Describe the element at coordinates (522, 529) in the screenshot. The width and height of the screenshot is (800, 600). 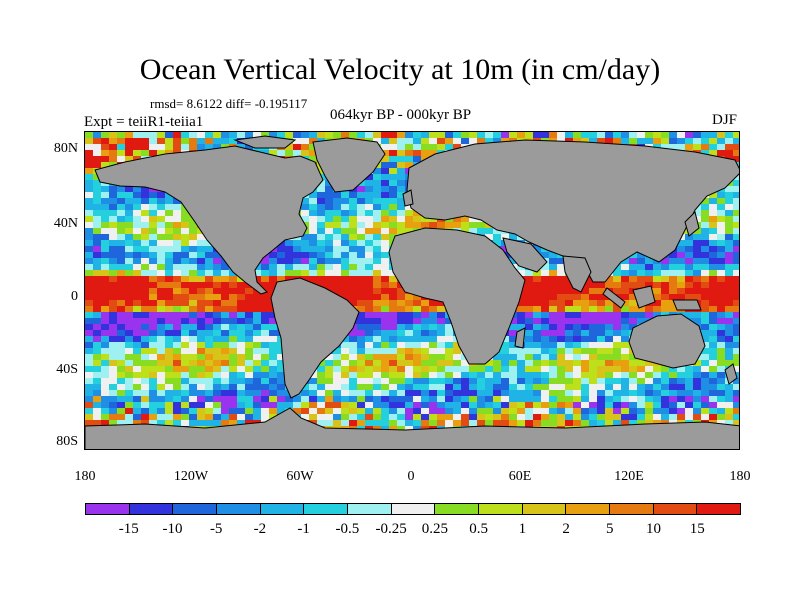
I see `colorbar-label: 1` at that location.